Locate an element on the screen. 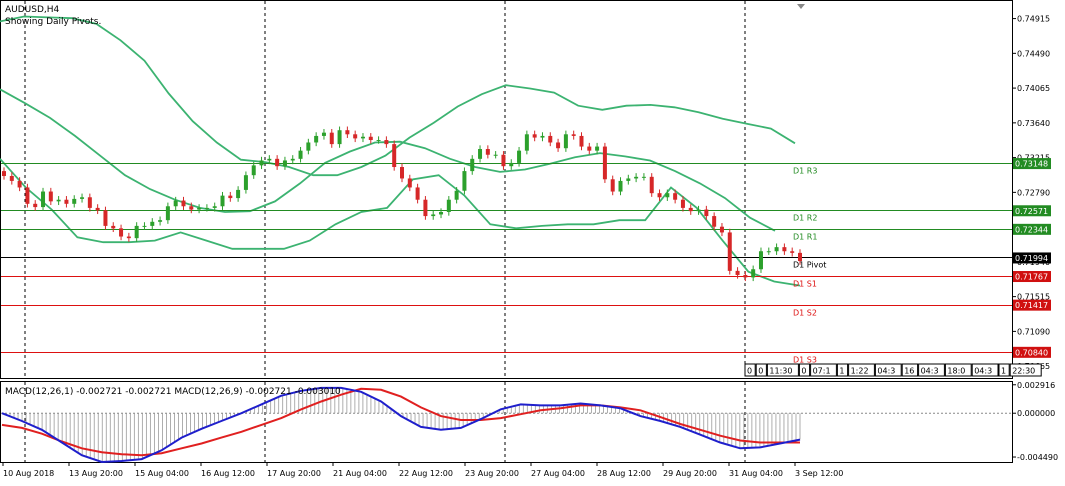 The width and height of the screenshot is (1065, 486). time-tick-label: 27 Aug 04:00 is located at coordinates (558, 473).